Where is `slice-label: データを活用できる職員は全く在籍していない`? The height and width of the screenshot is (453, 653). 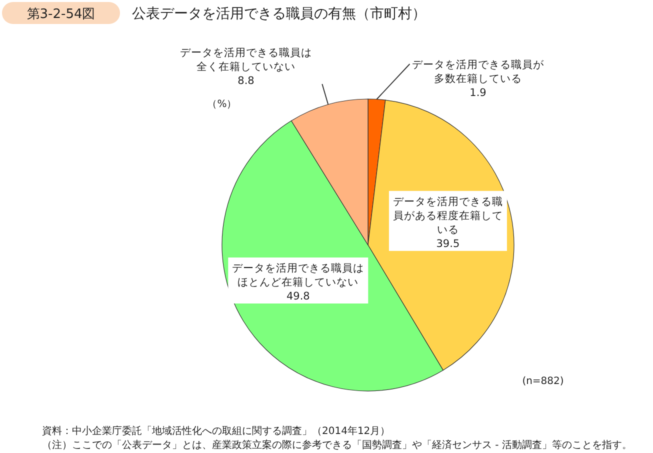 slice-label: データを活用できる職員は全く在籍していない is located at coordinates (246, 59).